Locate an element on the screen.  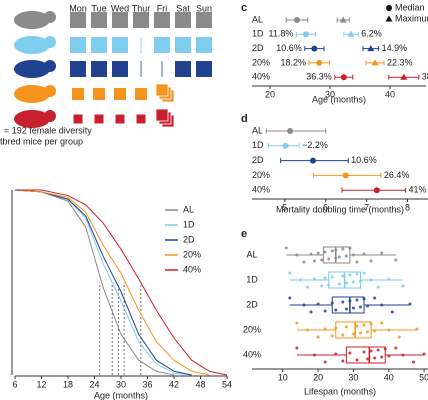
change-label: −2.2% is located at coordinates (315, 145).